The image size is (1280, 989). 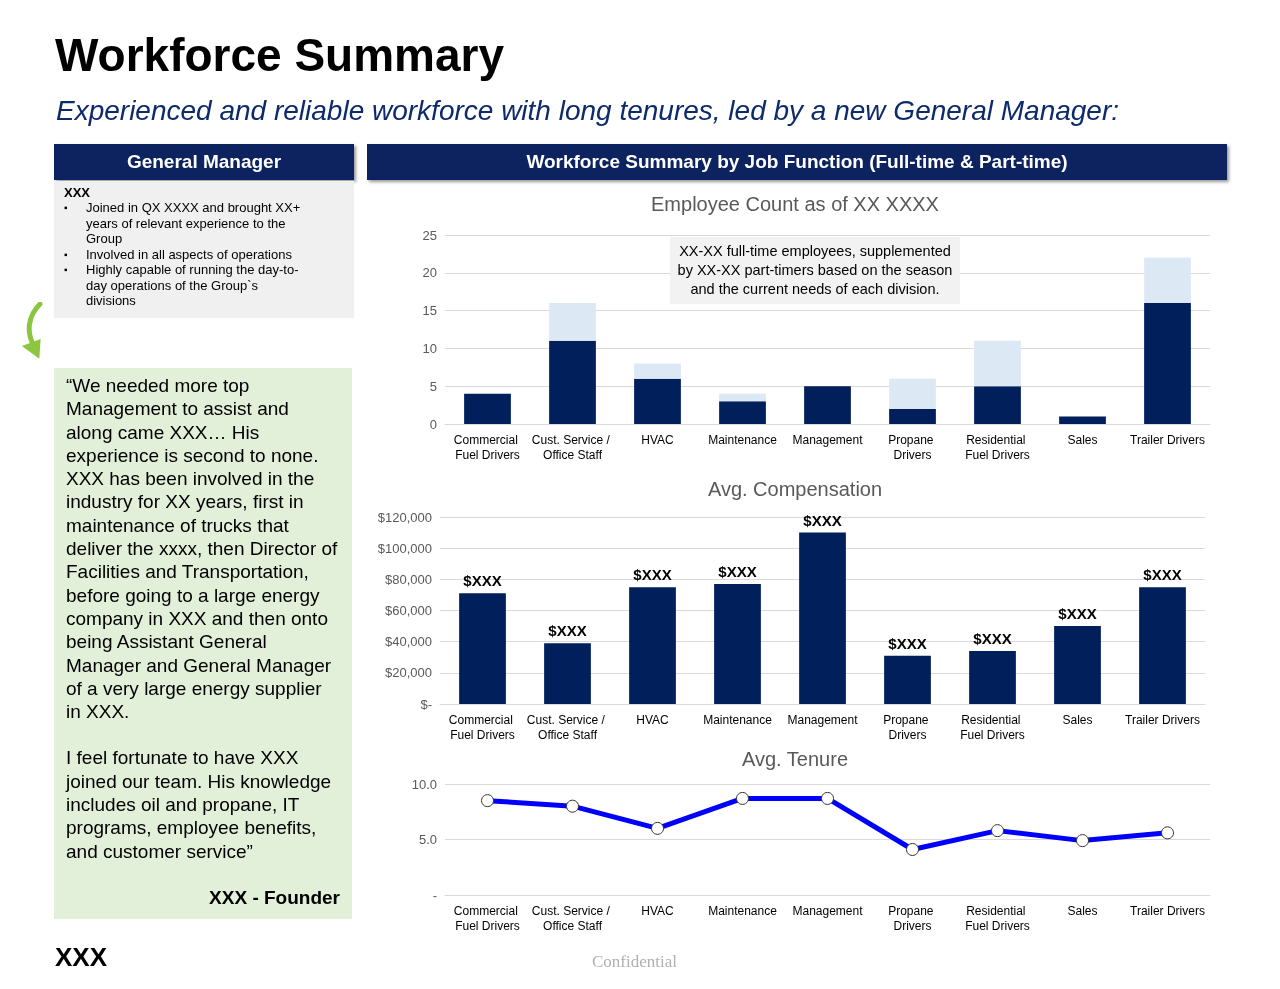 I want to click on y-tick-label: 10.0, so click(x=424, y=784).